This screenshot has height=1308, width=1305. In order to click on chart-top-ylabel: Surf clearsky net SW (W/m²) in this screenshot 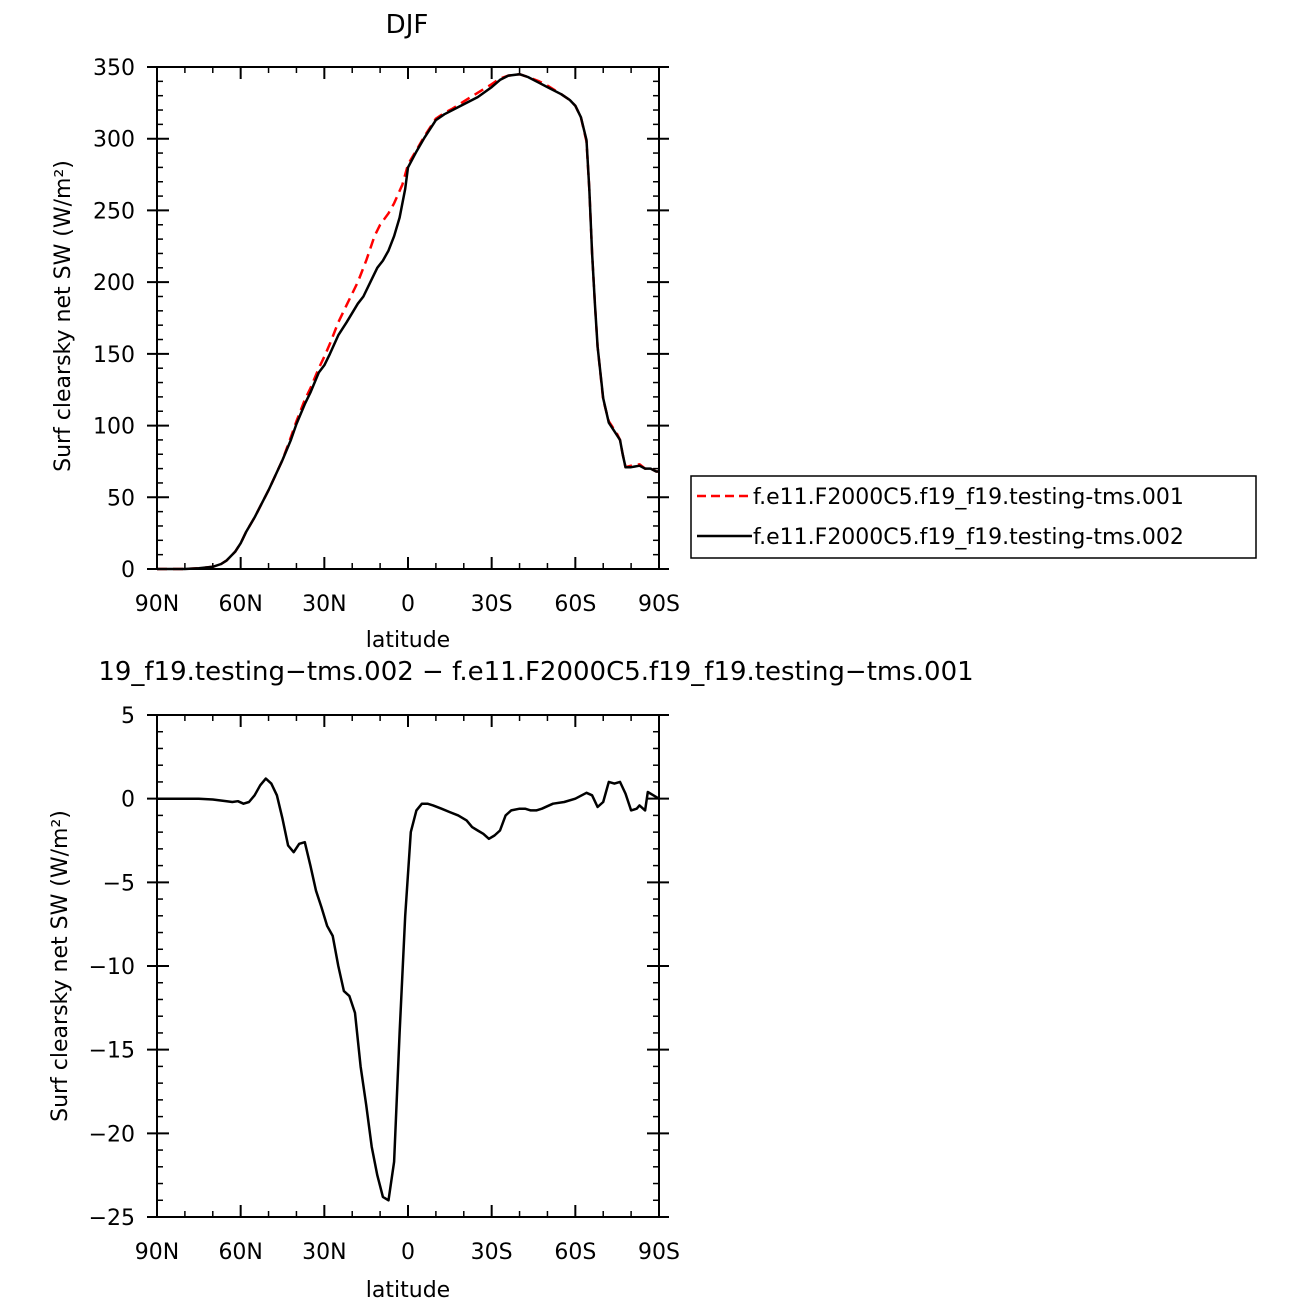, I will do `click(63, 316)`.